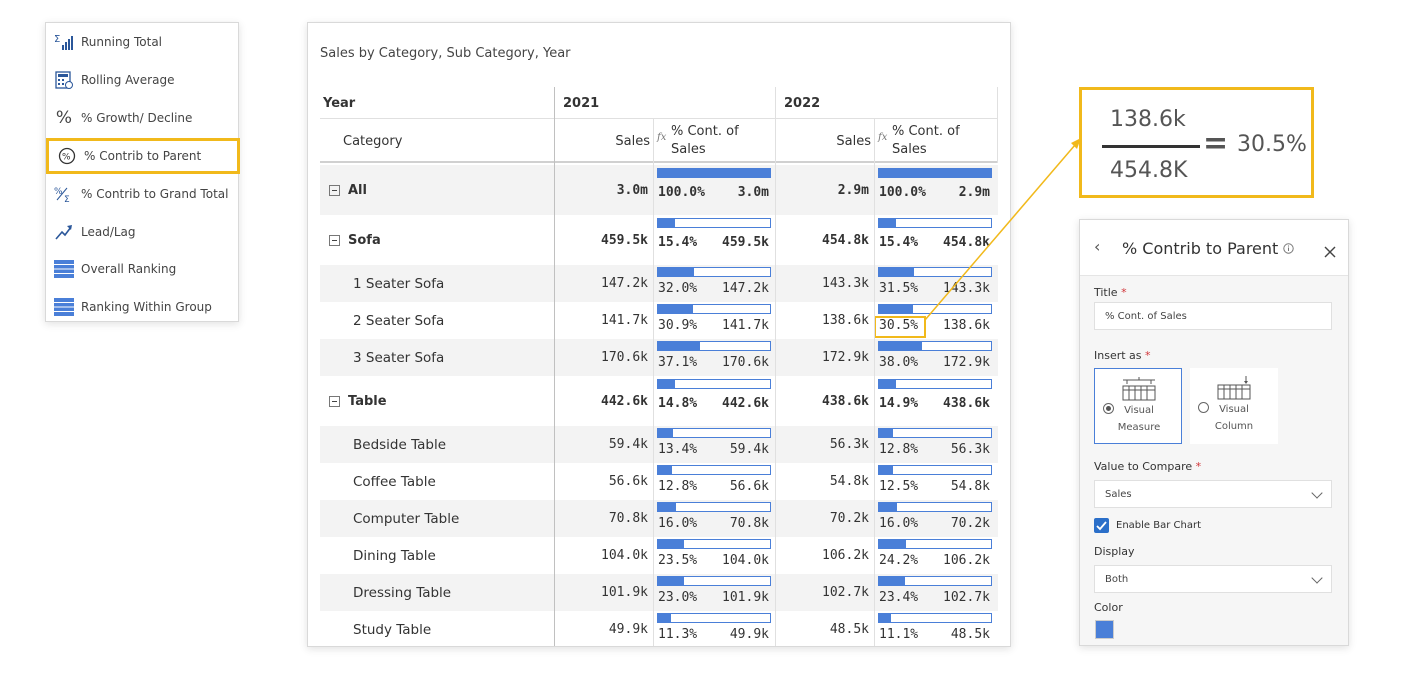 The image size is (1407, 700). Describe the element at coordinates (1139, 427) in the screenshot. I see `option-label-line2: Measure` at that location.